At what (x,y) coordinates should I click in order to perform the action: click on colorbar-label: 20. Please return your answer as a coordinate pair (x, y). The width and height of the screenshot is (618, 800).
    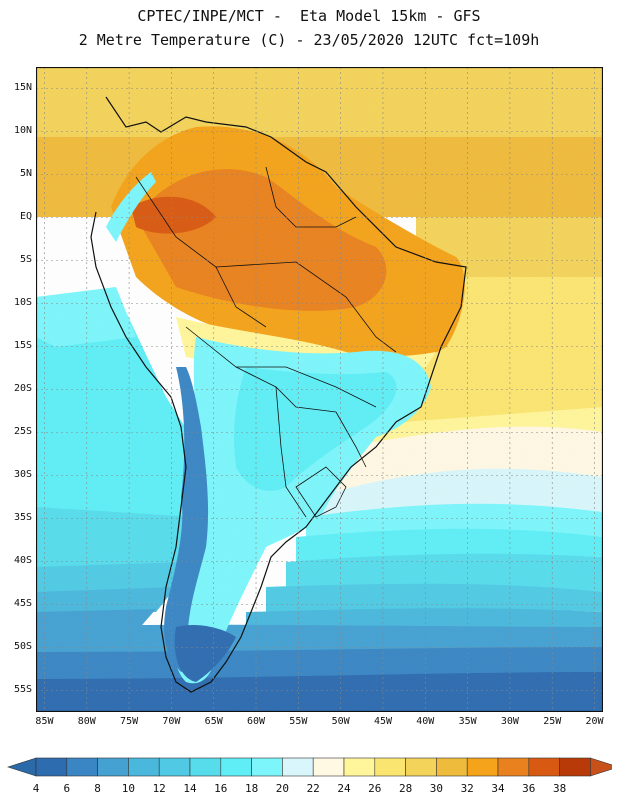
    Looking at the image, I should click on (282, 788).